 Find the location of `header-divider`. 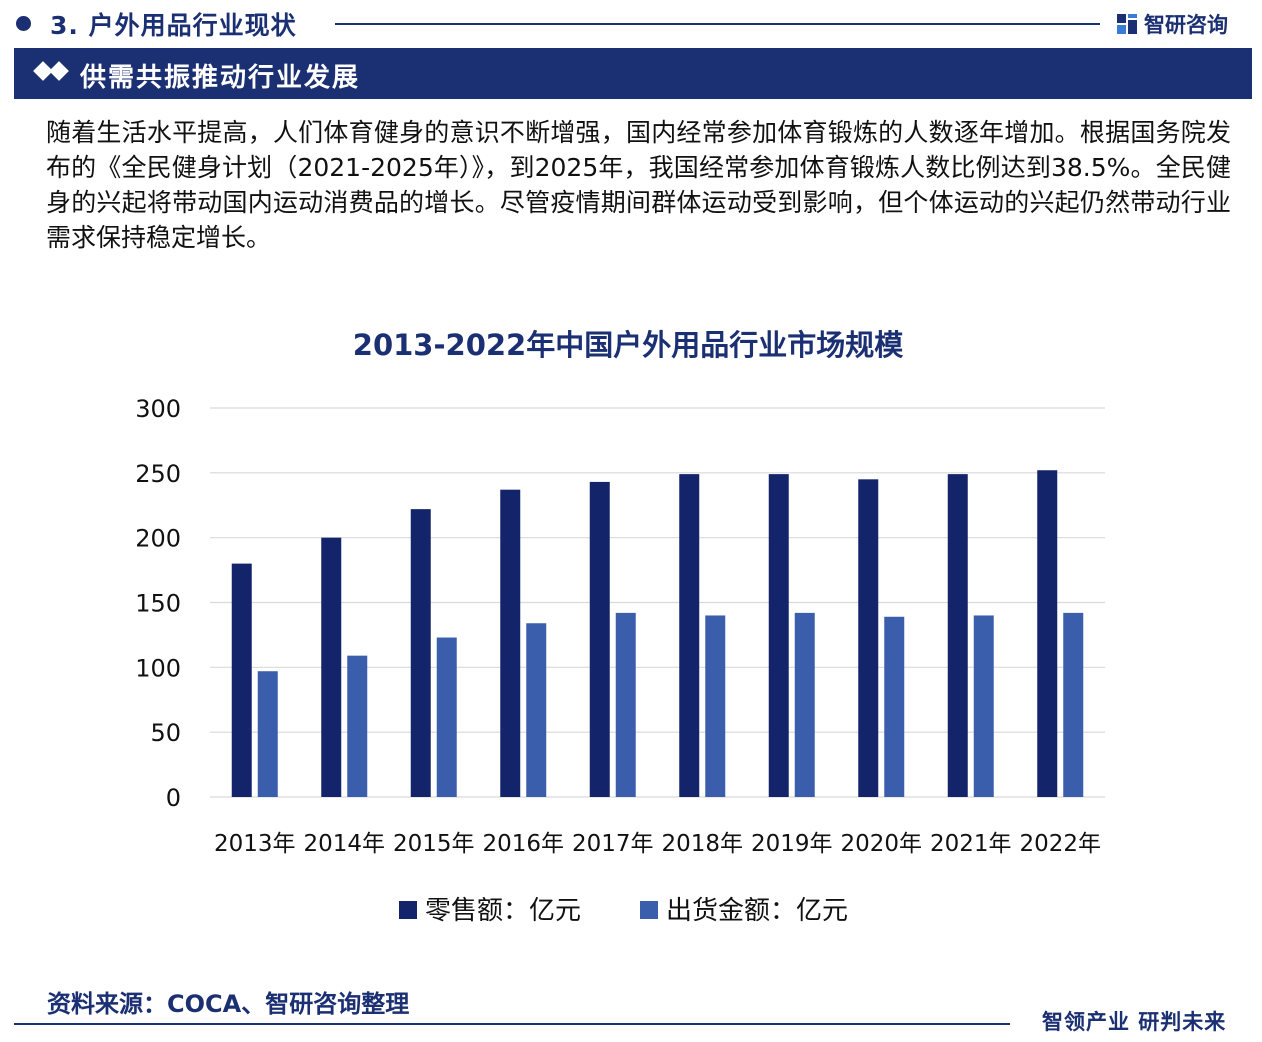

header-divider is located at coordinates (717, 24).